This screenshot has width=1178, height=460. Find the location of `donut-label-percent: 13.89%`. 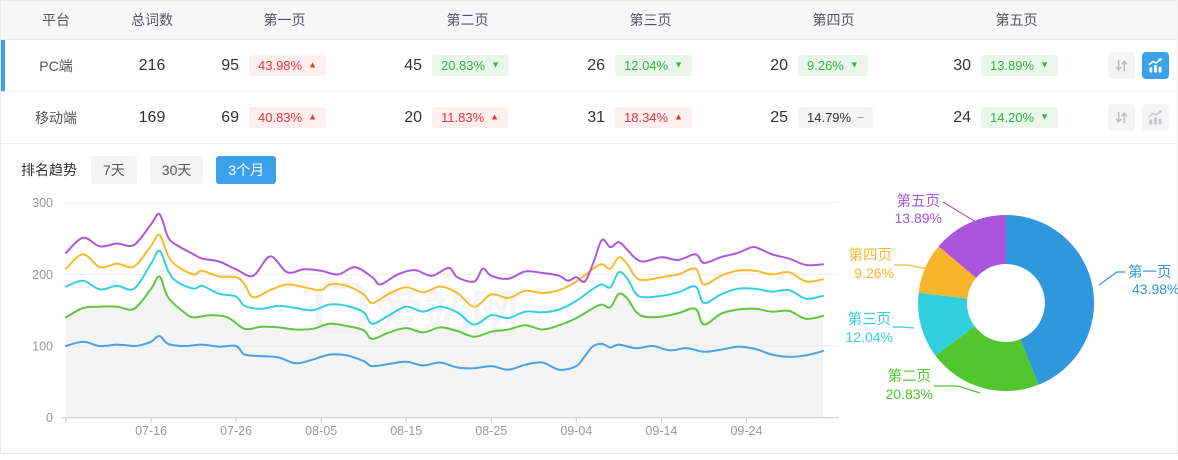

donut-label-percent: 13.89% is located at coordinates (918, 218).